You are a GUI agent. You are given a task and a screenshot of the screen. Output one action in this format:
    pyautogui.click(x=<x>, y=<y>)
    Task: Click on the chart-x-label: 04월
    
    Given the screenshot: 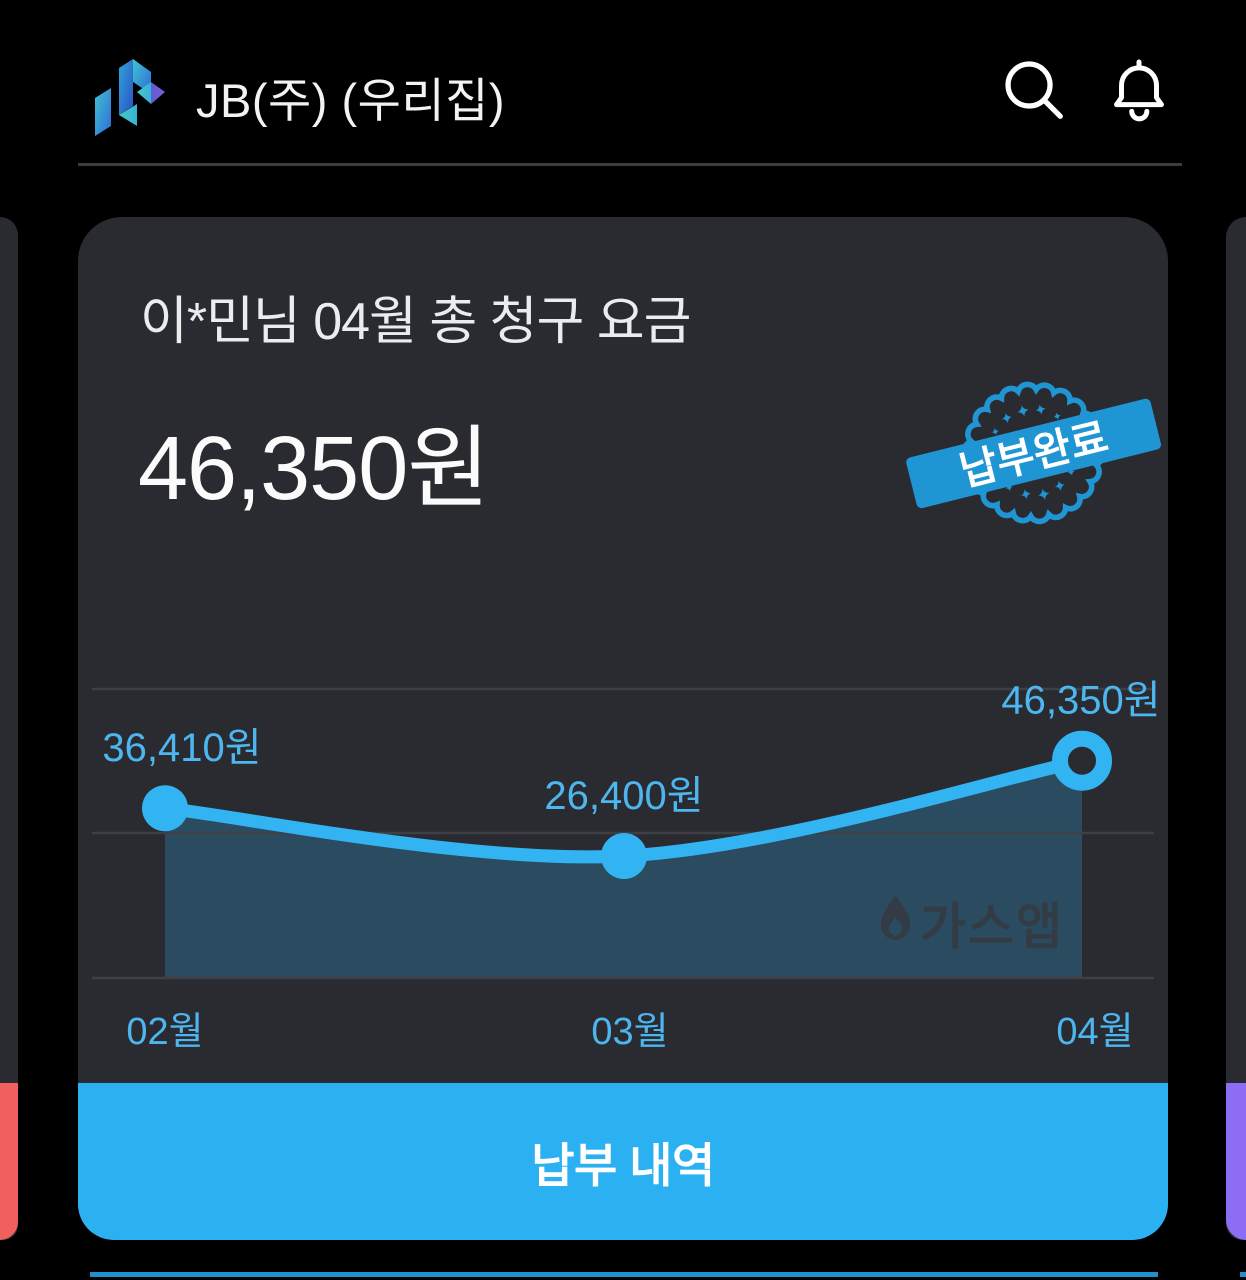 What is the action you would take?
    pyautogui.click(x=1094, y=1032)
    